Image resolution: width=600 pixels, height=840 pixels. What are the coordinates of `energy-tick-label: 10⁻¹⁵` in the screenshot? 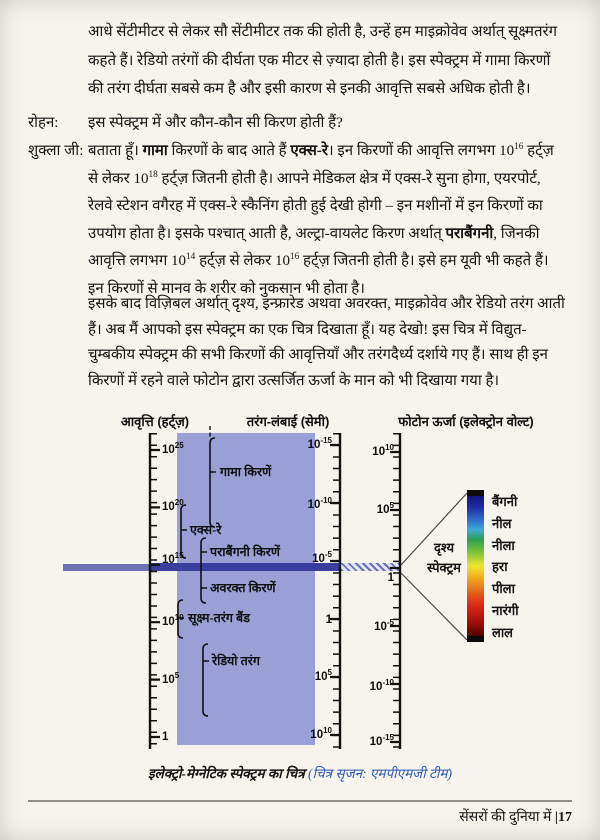 It's located at (381, 740).